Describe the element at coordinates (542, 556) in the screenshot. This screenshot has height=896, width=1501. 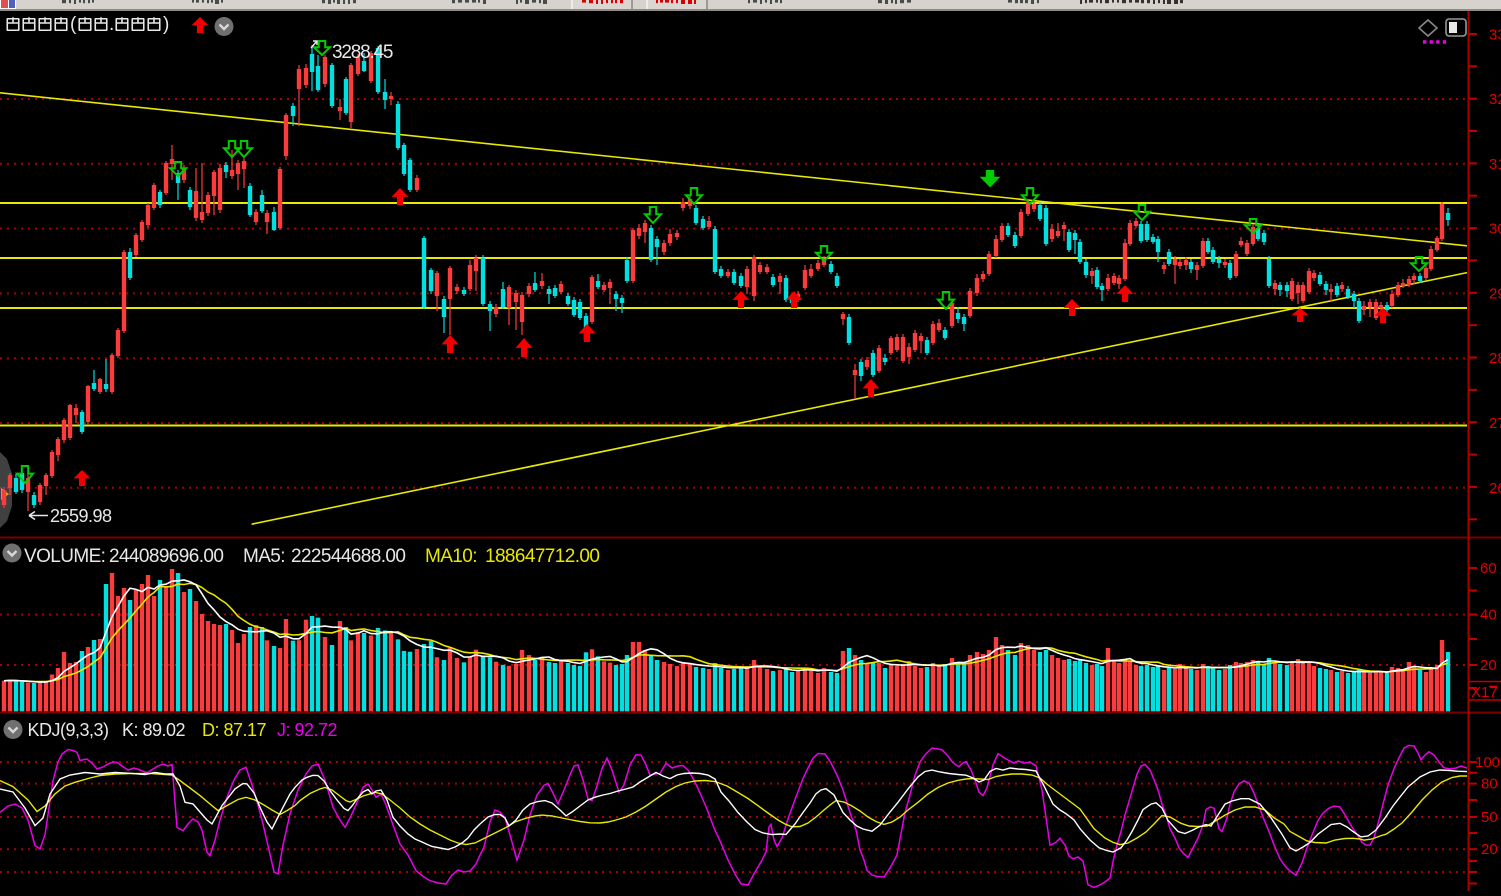
I see `svg-text: 188647712.00` at that location.